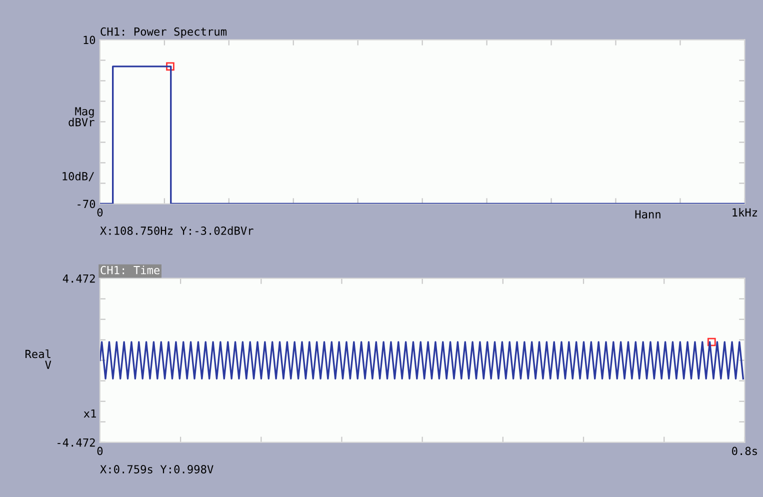  What do you see at coordinates (39, 359) in the screenshot?
I see `y-axis-title: Real V` at bounding box center [39, 359].